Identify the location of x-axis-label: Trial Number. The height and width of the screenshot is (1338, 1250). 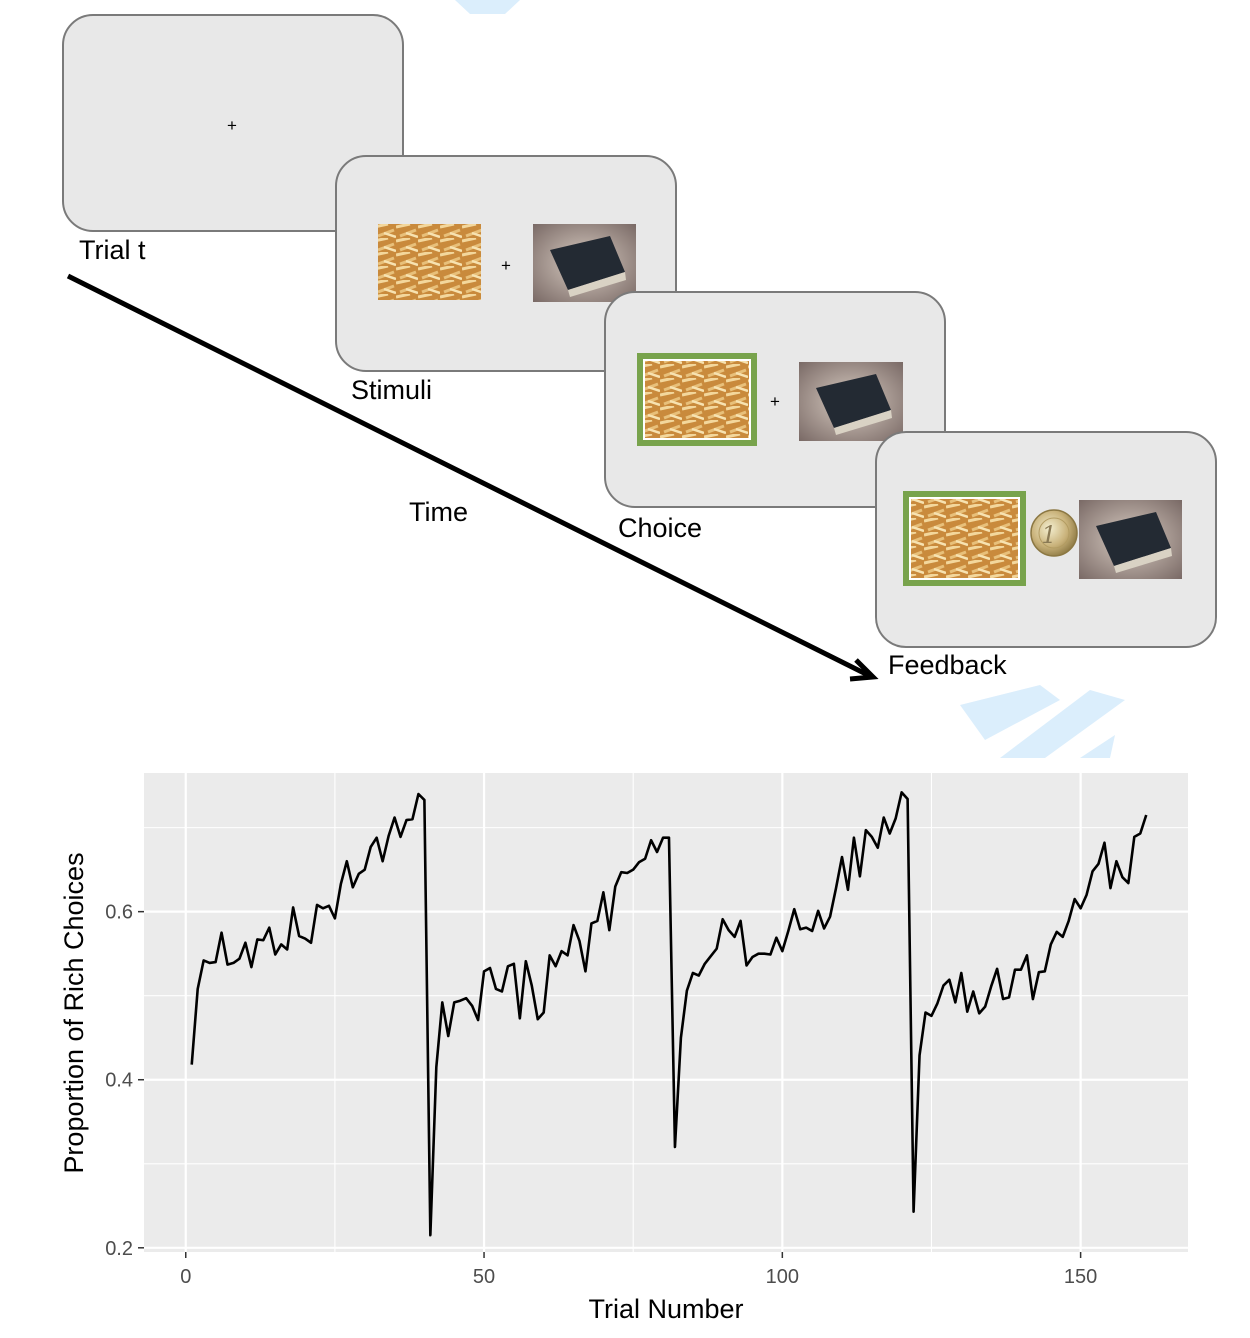
(665, 1309).